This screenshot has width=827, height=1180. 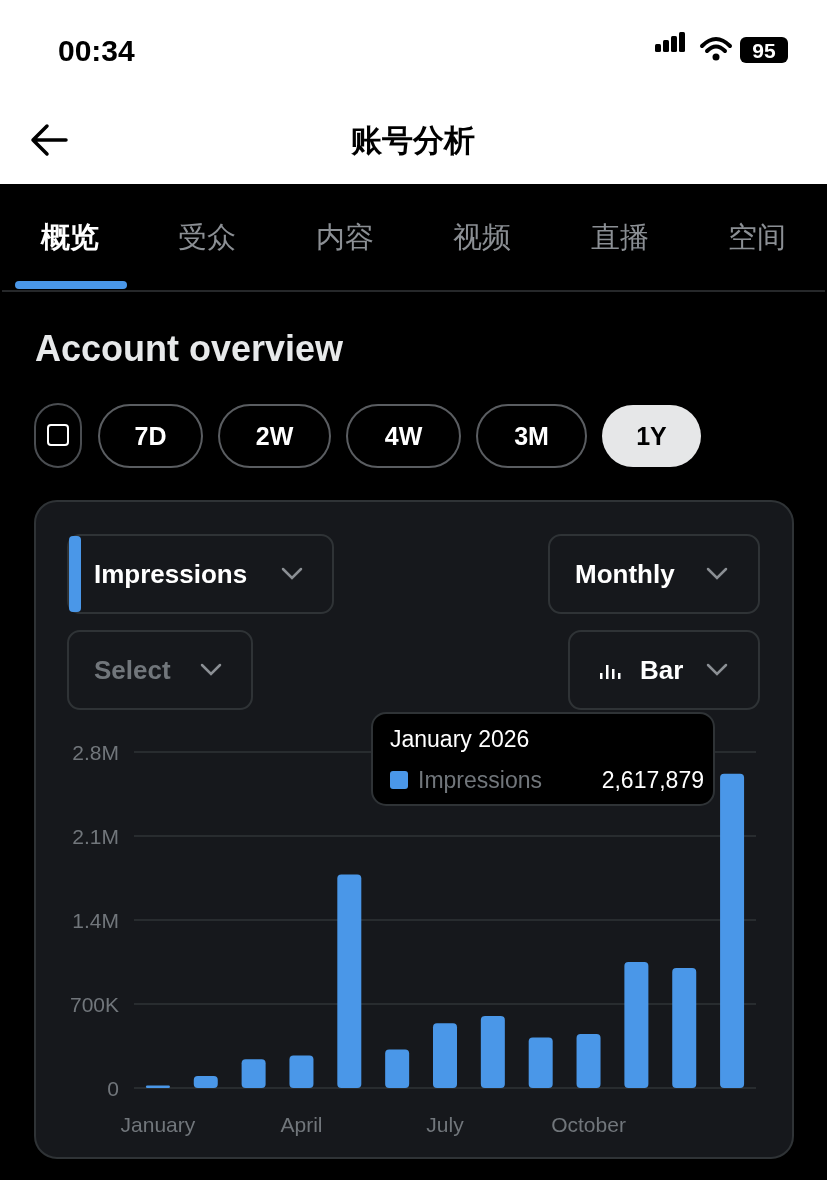 I want to click on text: 2W, so click(x=274, y=436).